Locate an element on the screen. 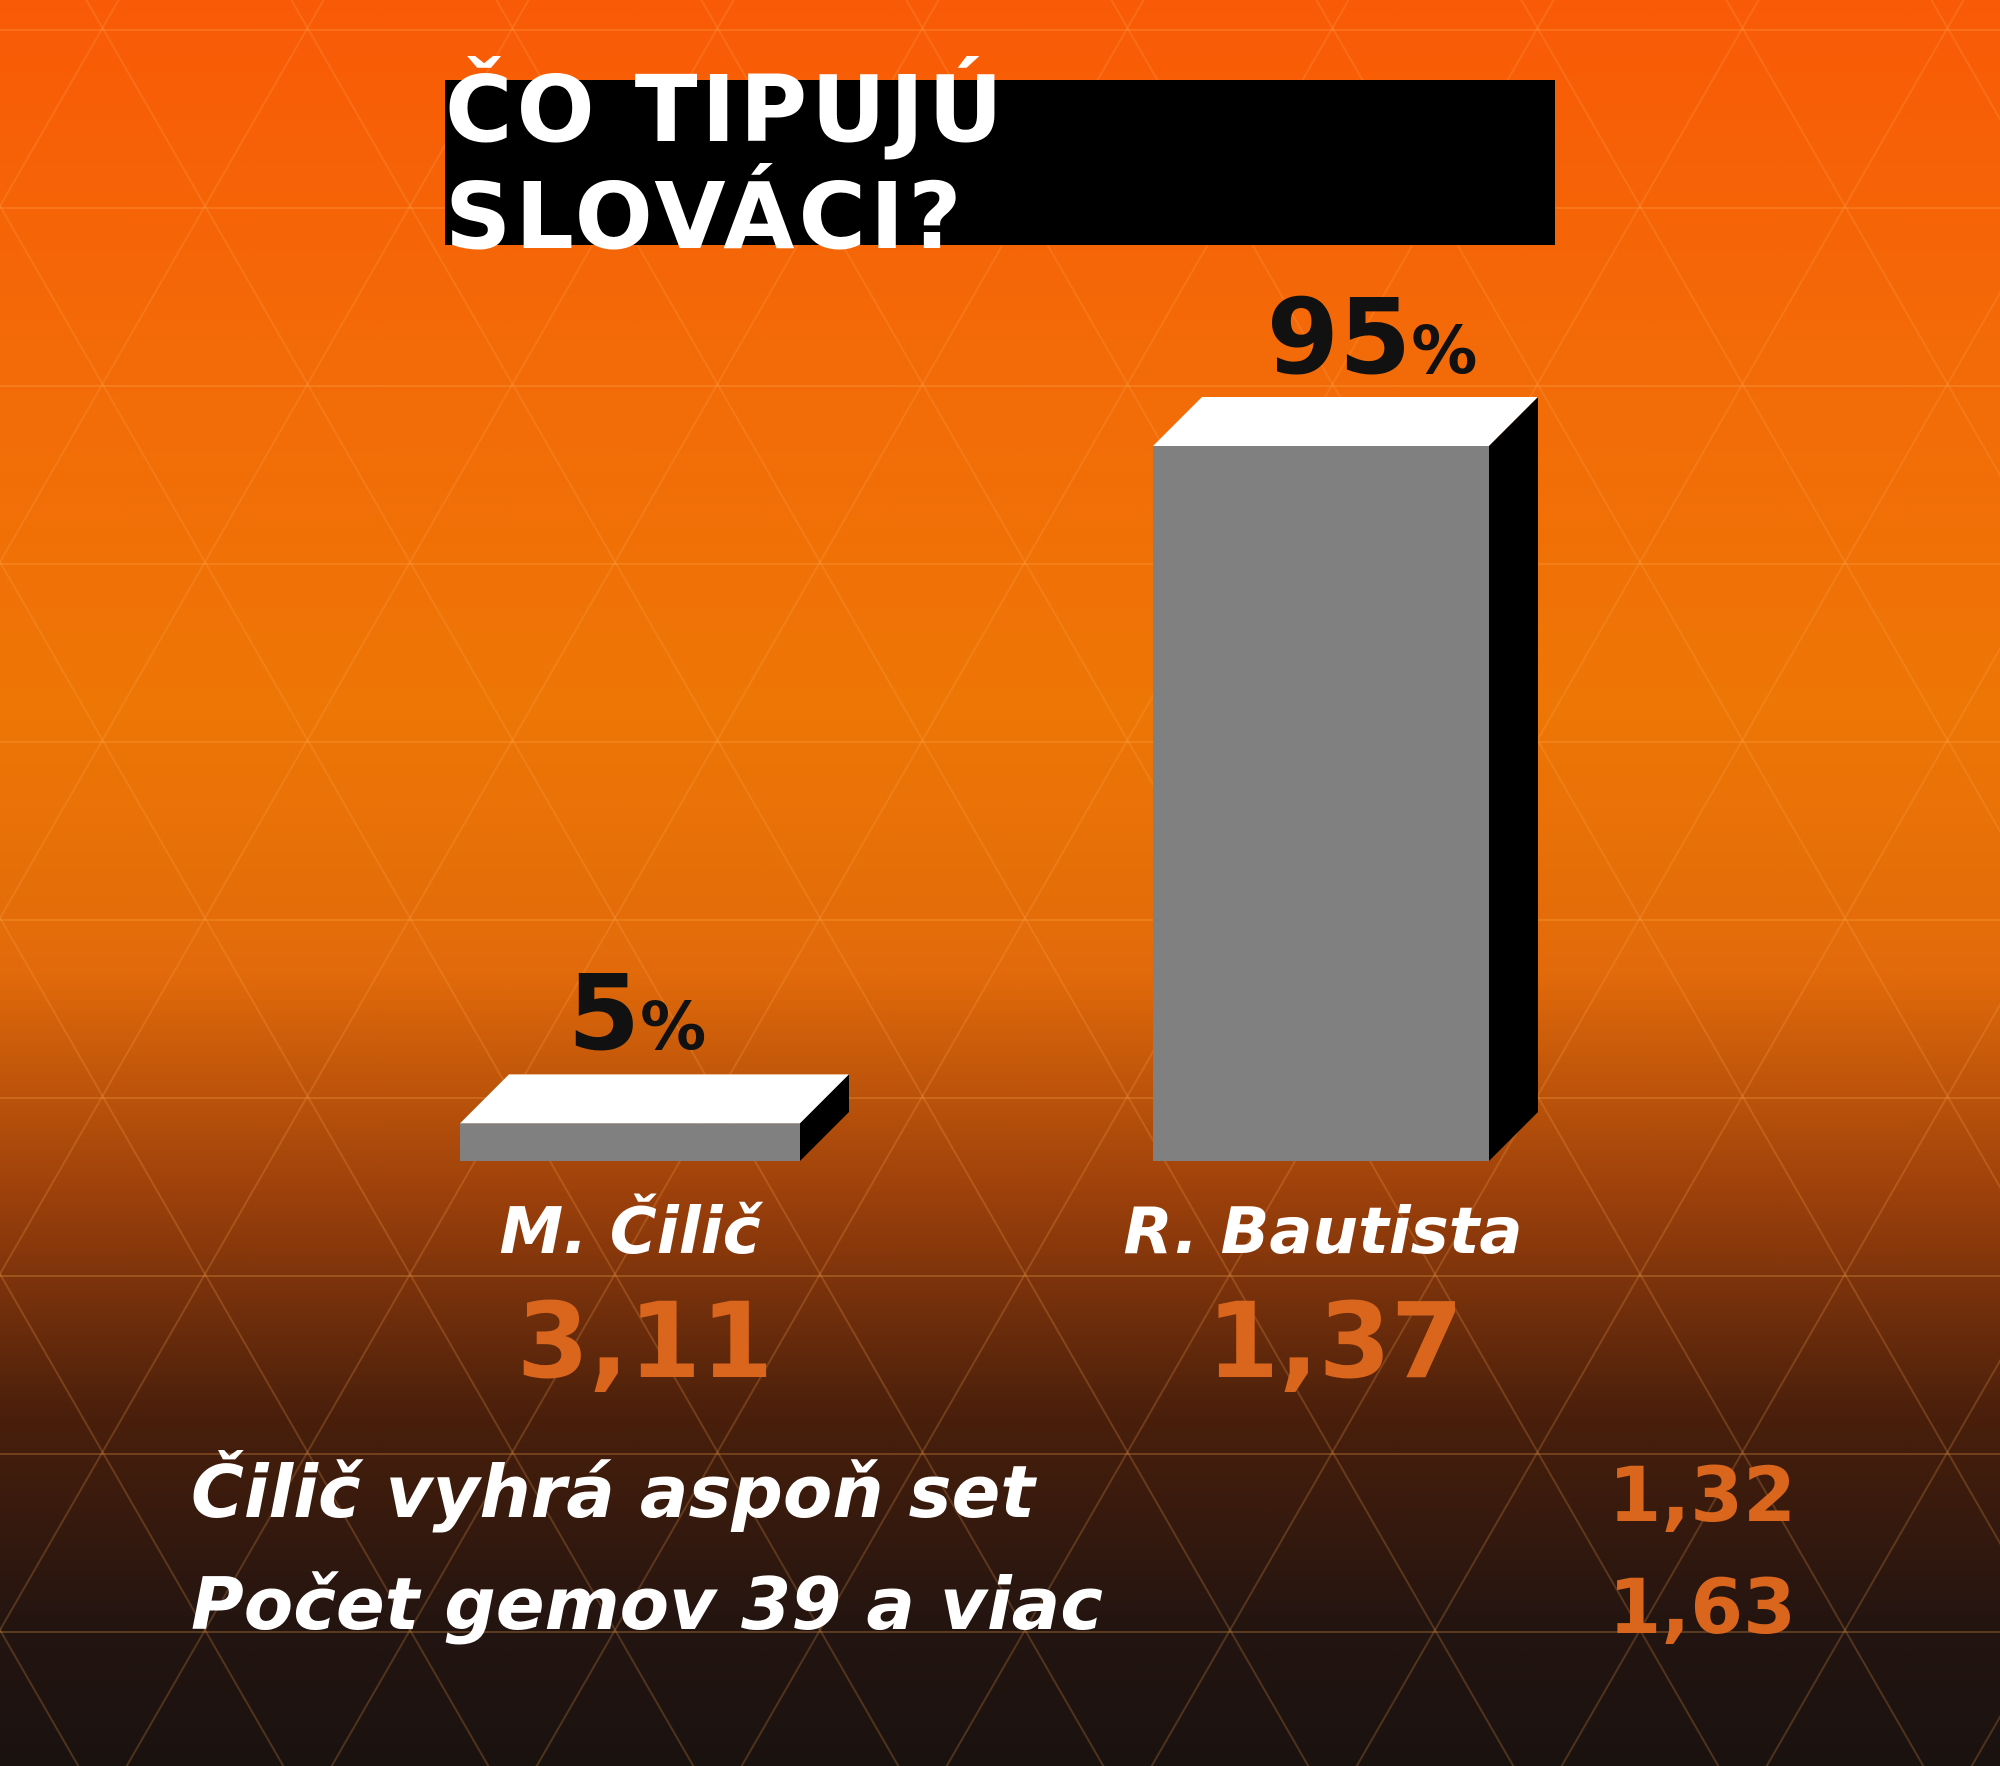  extra-bet-odds: 1,63 is located at coordinates (1702, 1606).